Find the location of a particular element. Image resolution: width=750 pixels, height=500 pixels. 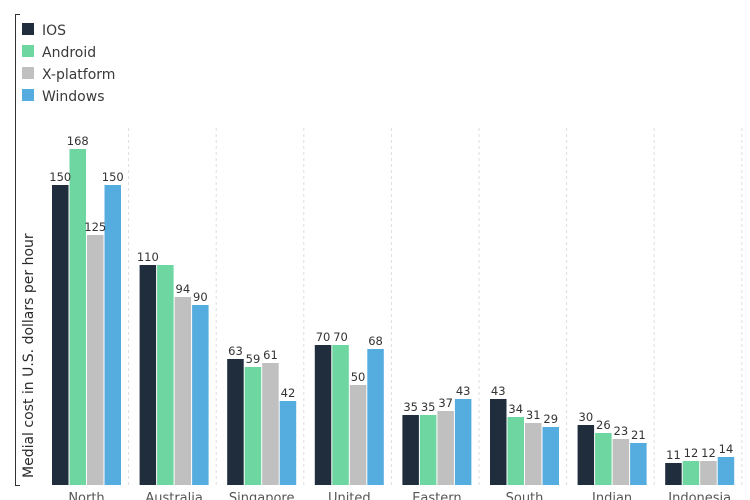

legend-item-android: Android is located at coordinates (59, 53).